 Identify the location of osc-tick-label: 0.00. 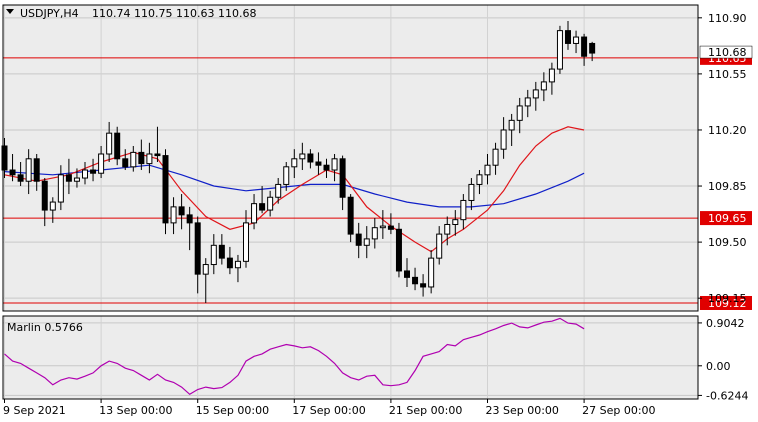
(718, 366).